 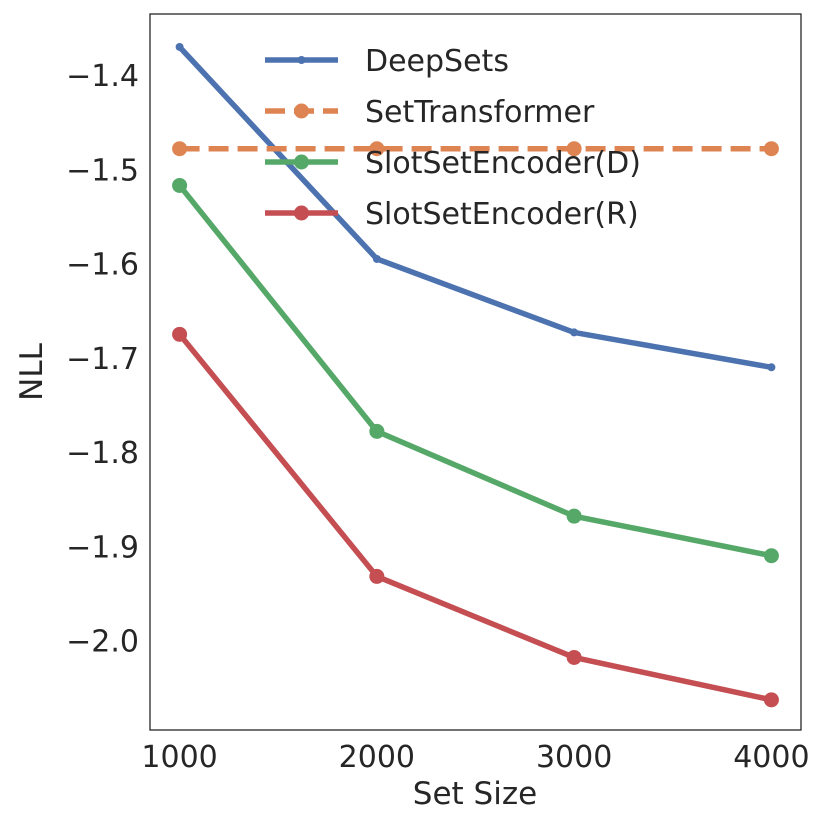 I want to click on legend-label-deepsets: DeepSets, so click(x=437, y=61).